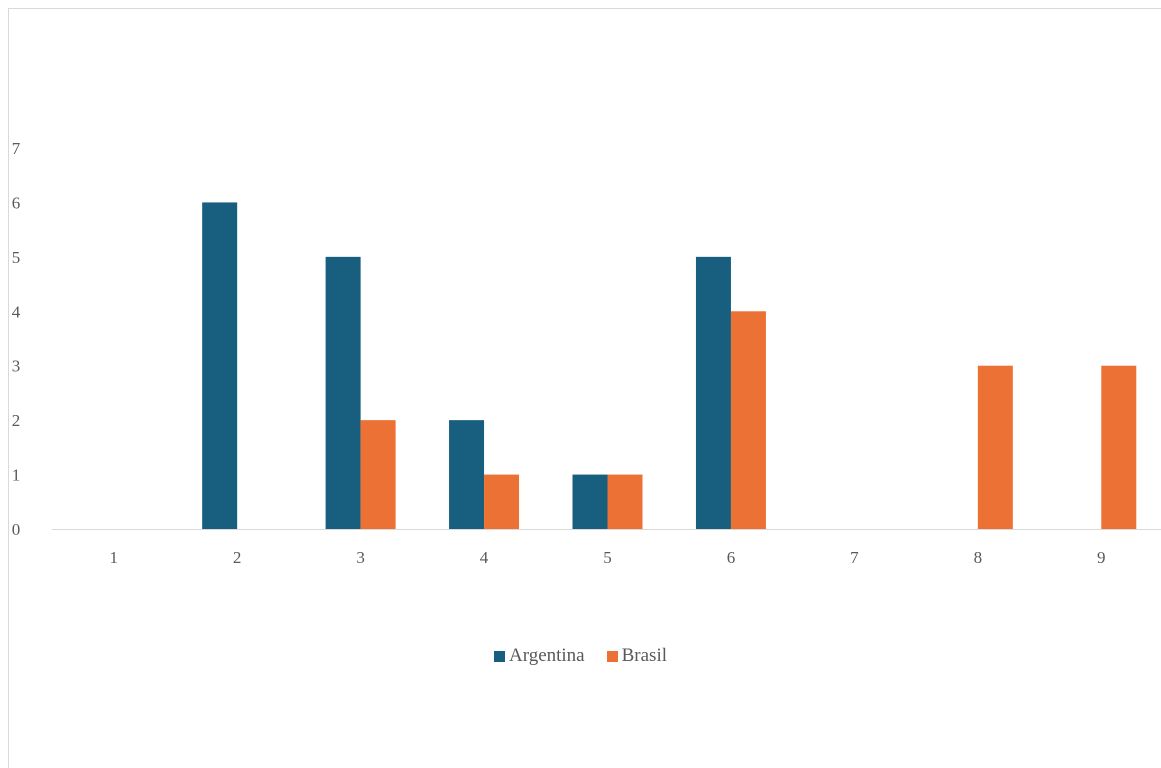 The height and width of the screenshot is (768, 1161). I want to click on y-tick-label: 6, so click(16, 202).